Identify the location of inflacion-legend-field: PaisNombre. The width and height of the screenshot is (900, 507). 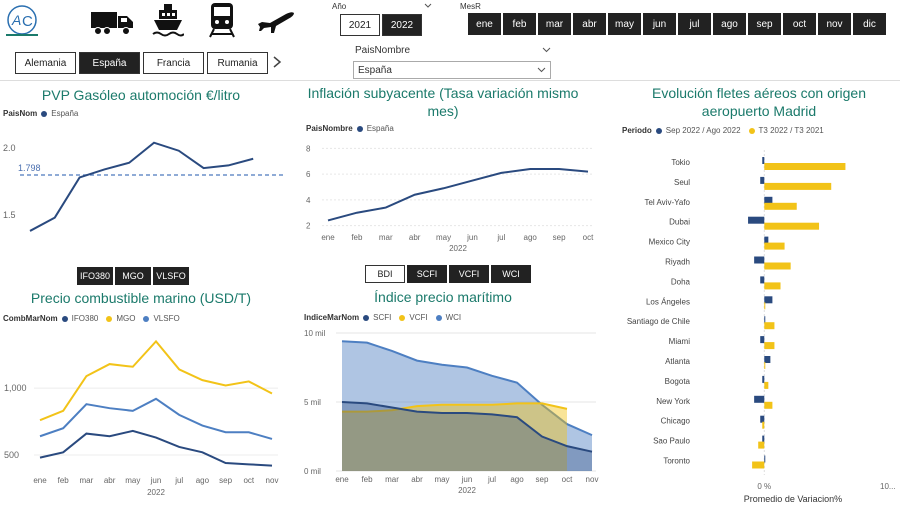
(329, 128).